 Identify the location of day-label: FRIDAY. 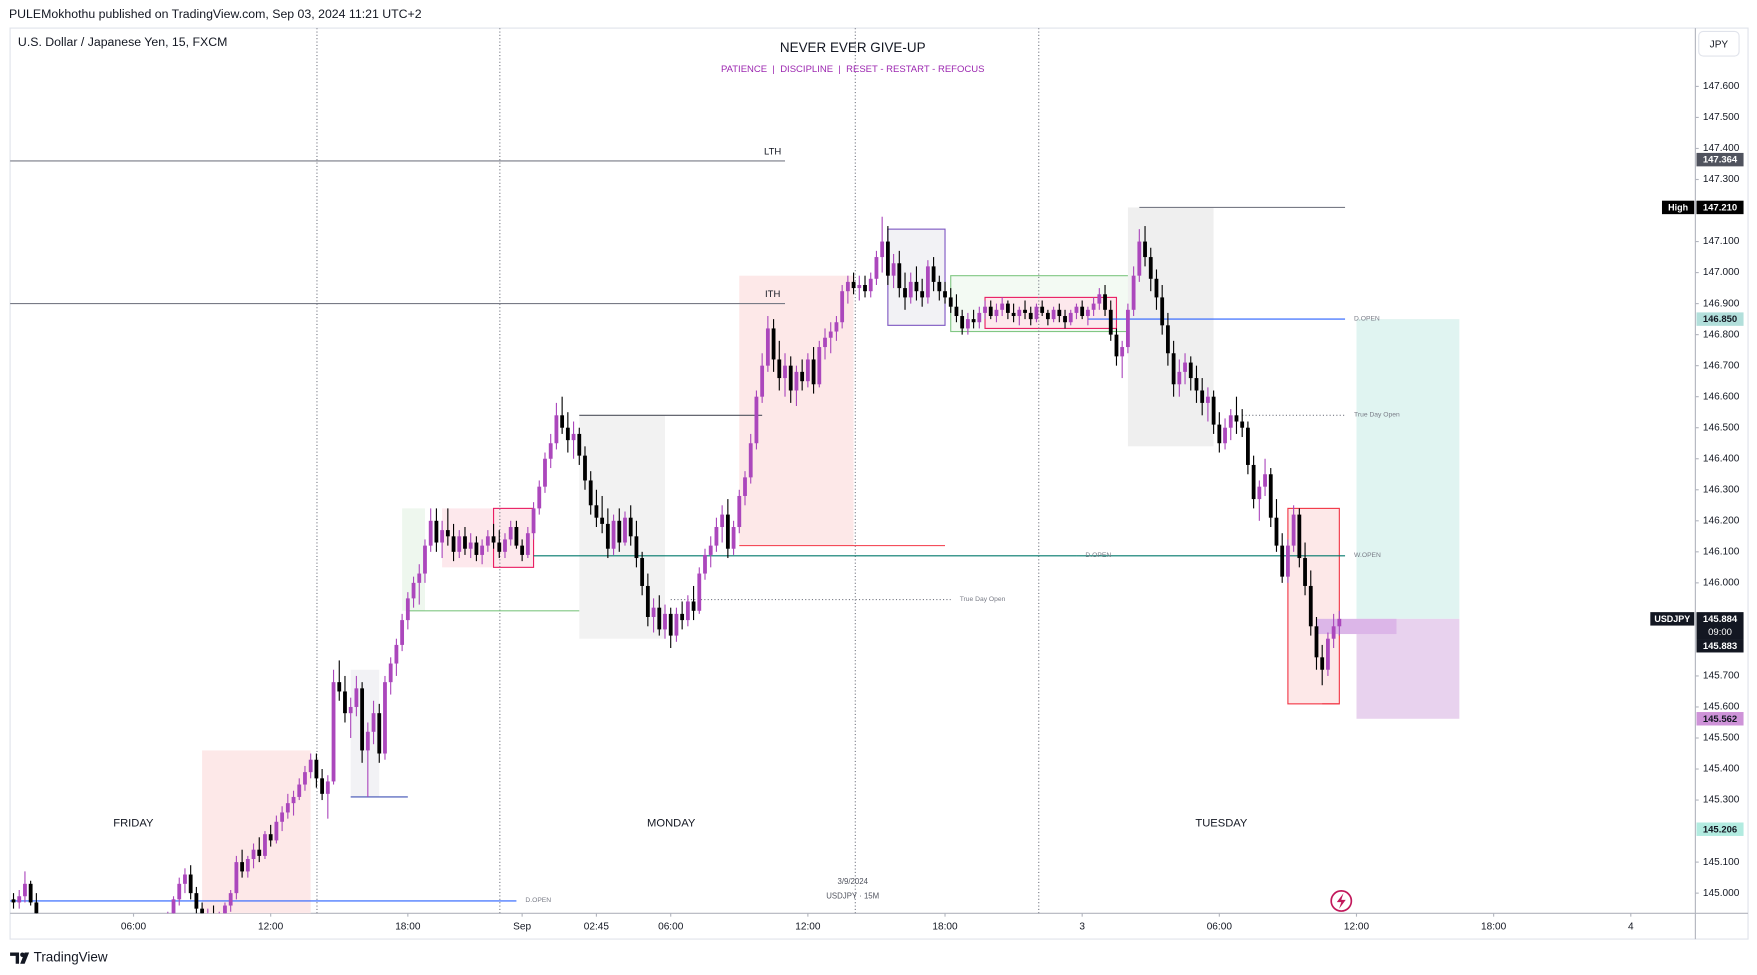
(133, 824).